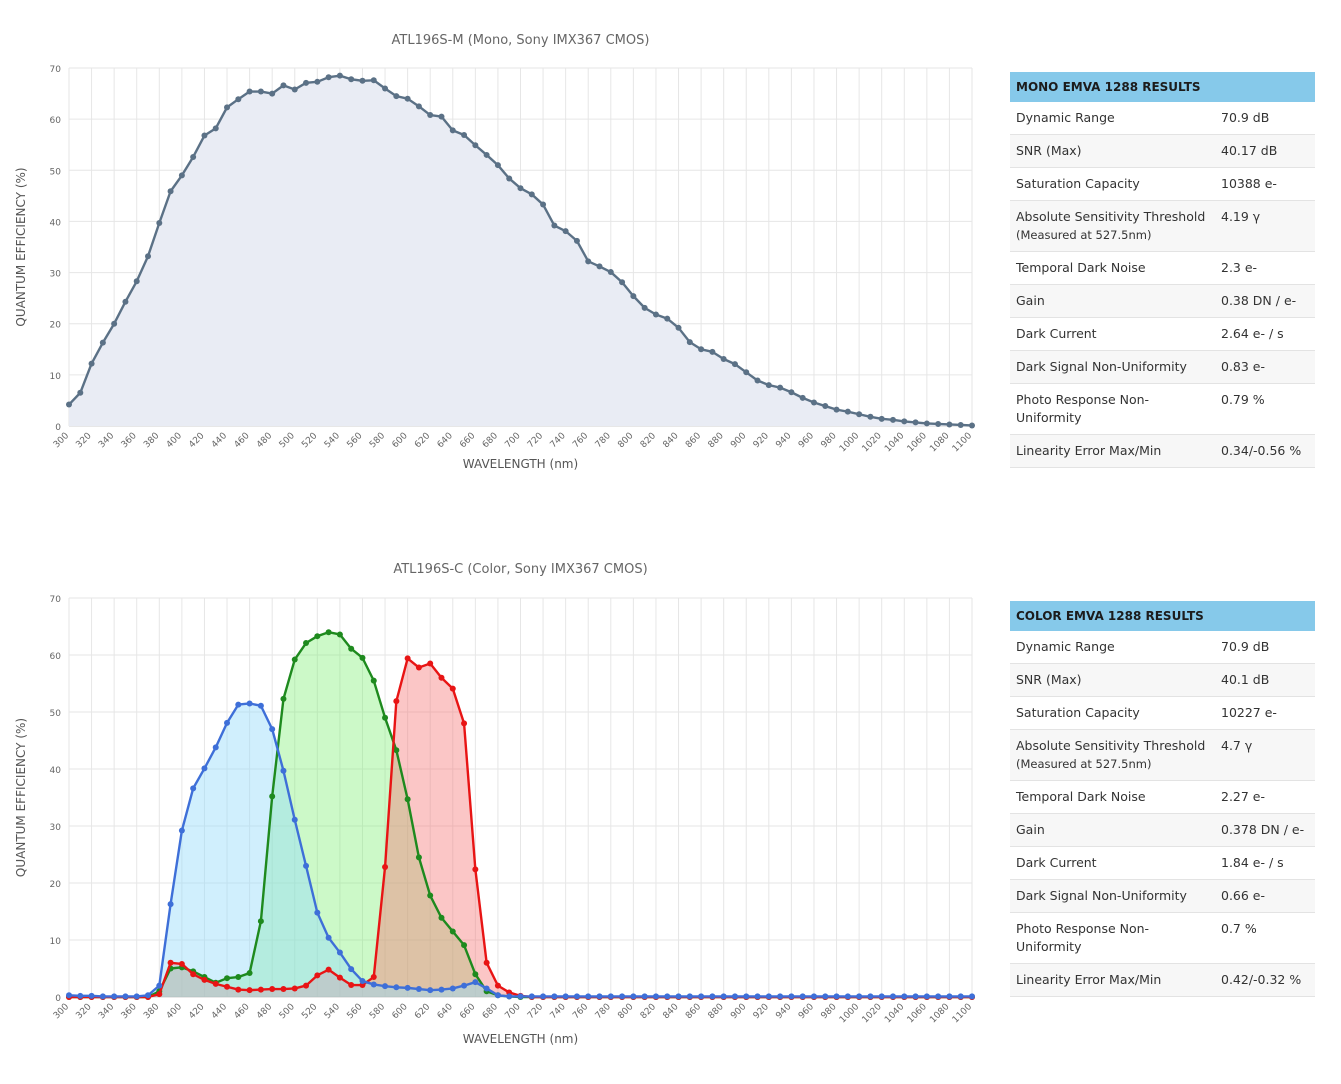  I want to click on results-row: Saturation Capacity 10388 e-, so click(1162, 184).